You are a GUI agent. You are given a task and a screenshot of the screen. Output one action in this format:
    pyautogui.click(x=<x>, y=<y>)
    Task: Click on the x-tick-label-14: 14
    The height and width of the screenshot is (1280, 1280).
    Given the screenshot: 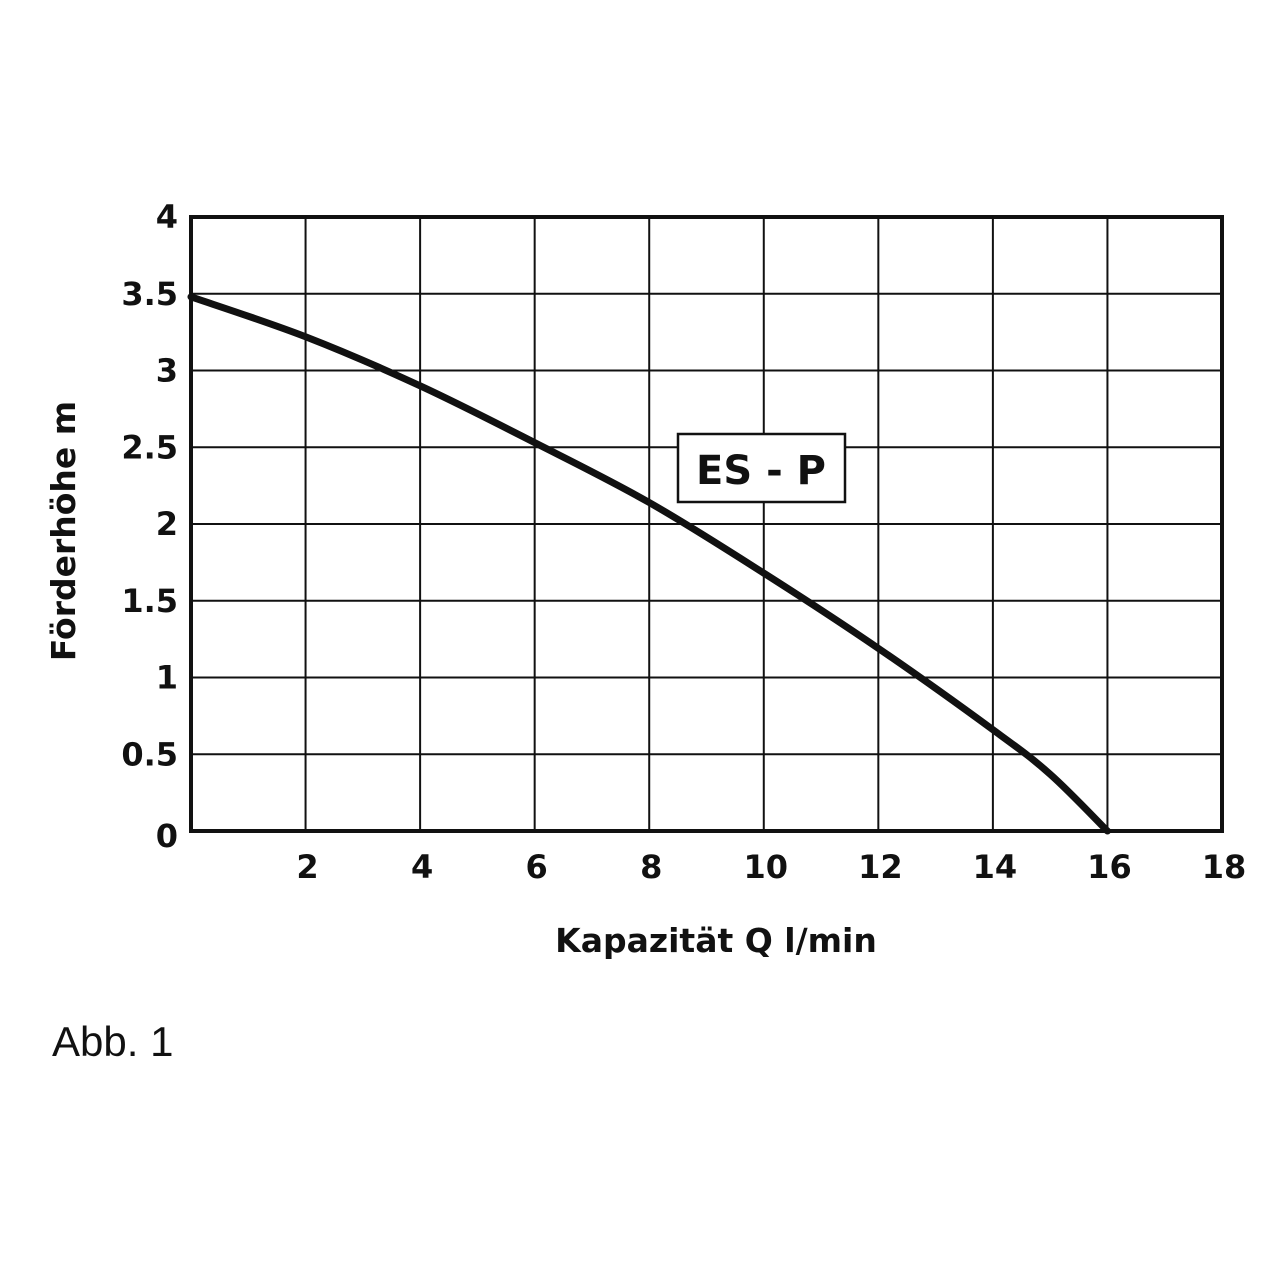 What is the action you would take?
    pyautogui.click(x=995, y=867)
    